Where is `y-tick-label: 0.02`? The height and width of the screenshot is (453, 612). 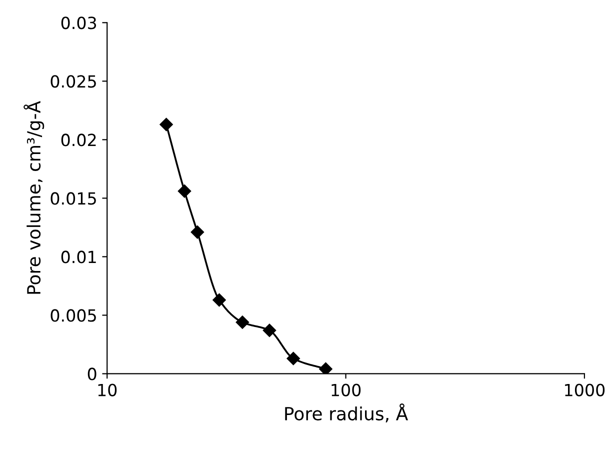 y-tick-label: 0.02 is located at coordinates (78, 140).